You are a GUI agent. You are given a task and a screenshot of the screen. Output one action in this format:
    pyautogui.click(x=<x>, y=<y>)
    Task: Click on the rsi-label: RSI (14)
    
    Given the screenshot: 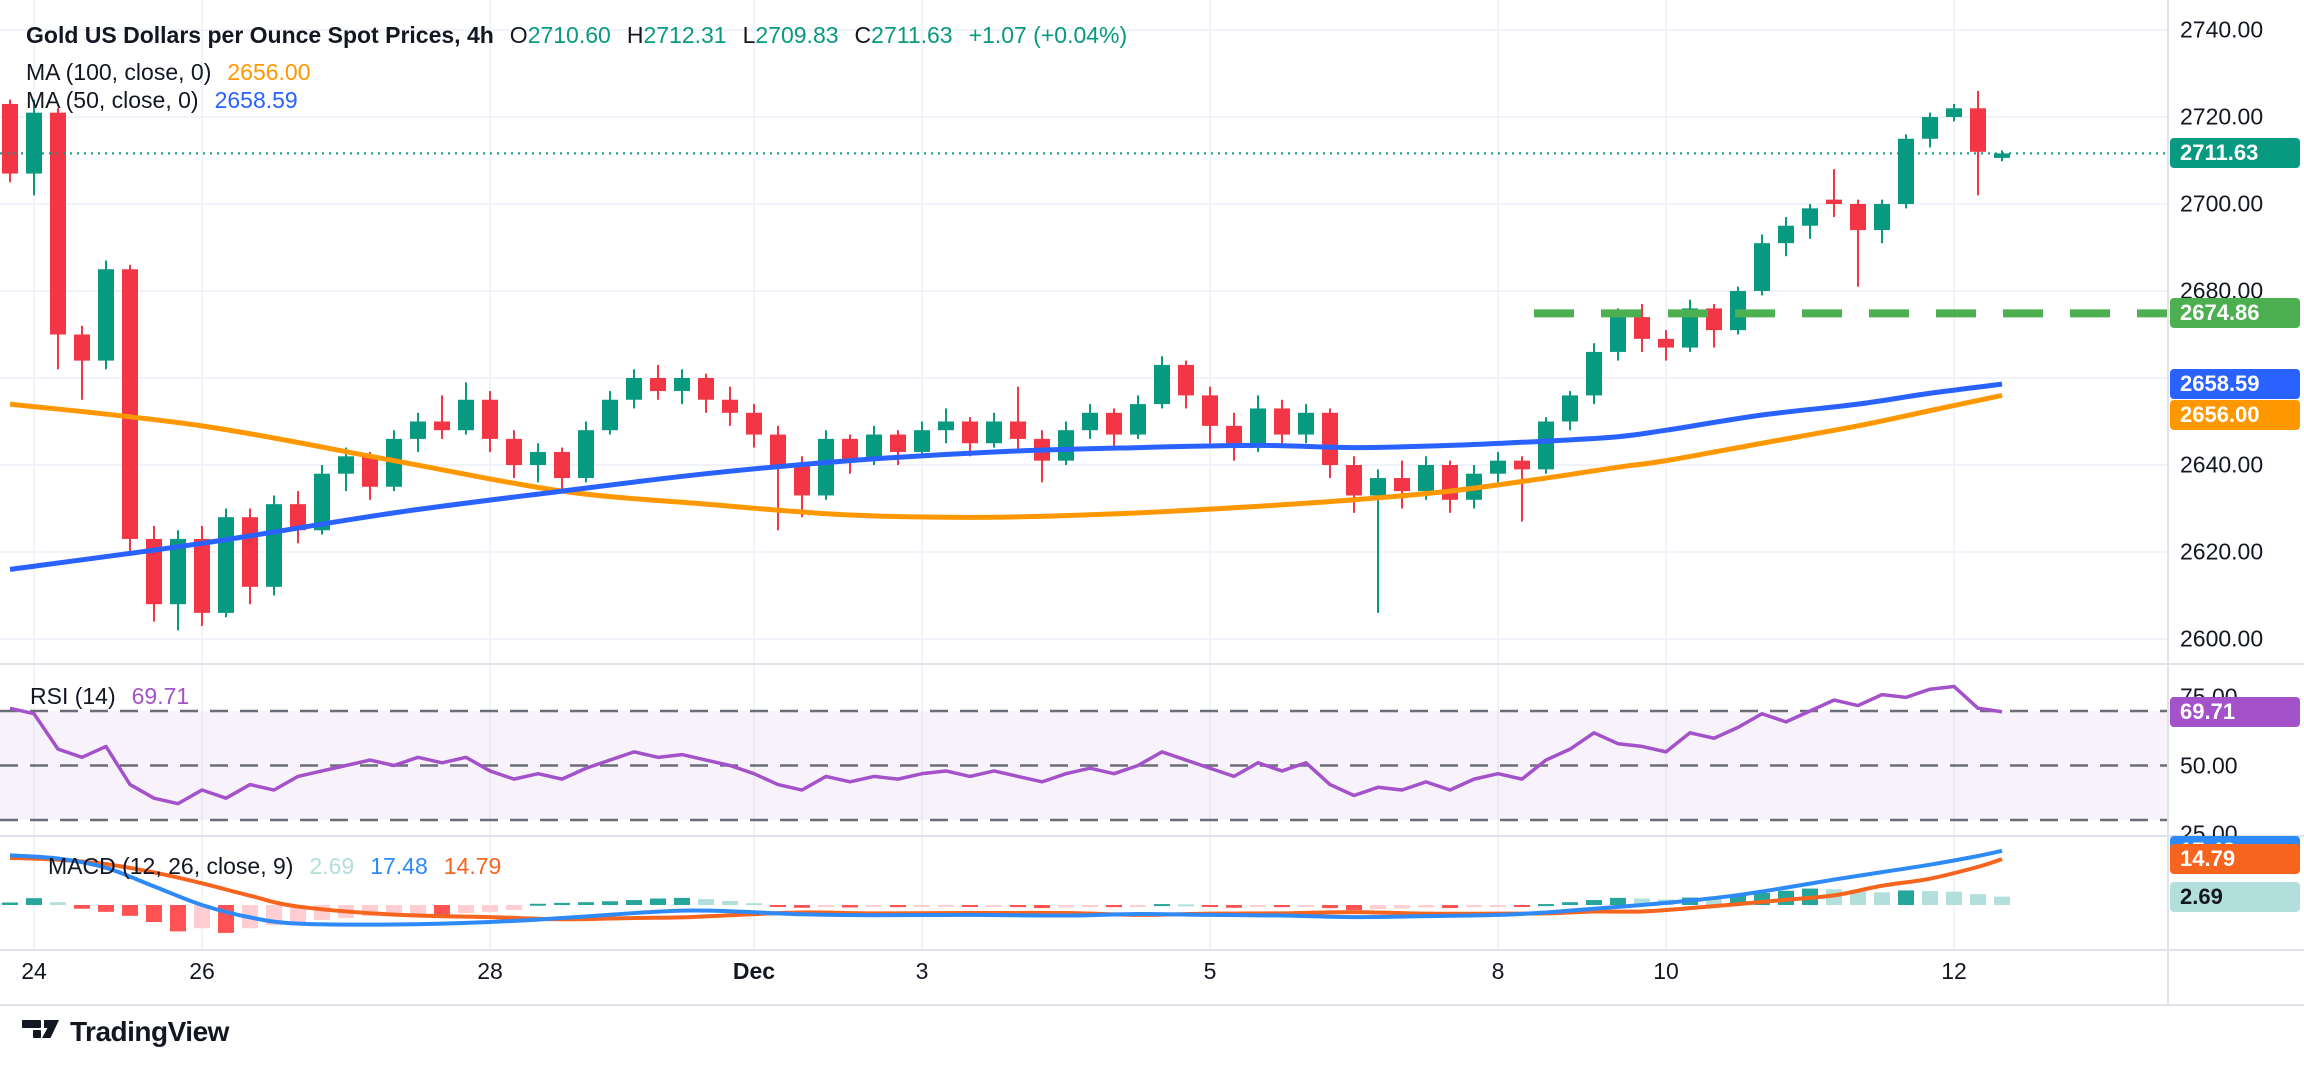 What is the action you would take?
    pyautogui.click(x=73, y=696)
    